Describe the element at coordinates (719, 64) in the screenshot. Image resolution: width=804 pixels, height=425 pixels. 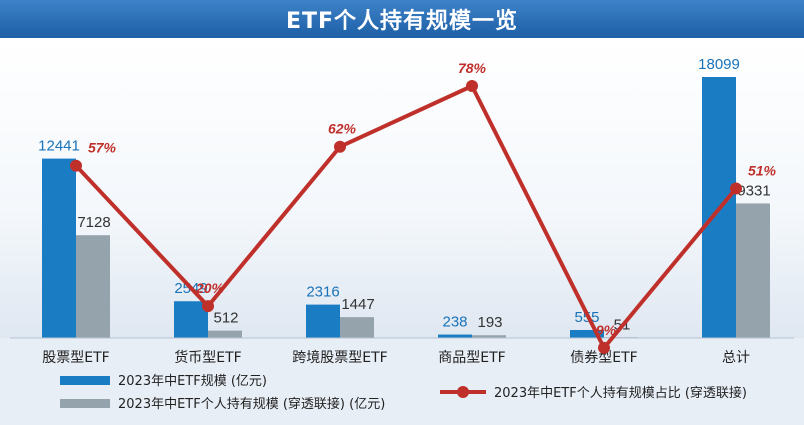
I see `bar-label-etf-size-5: 18099` at that location.